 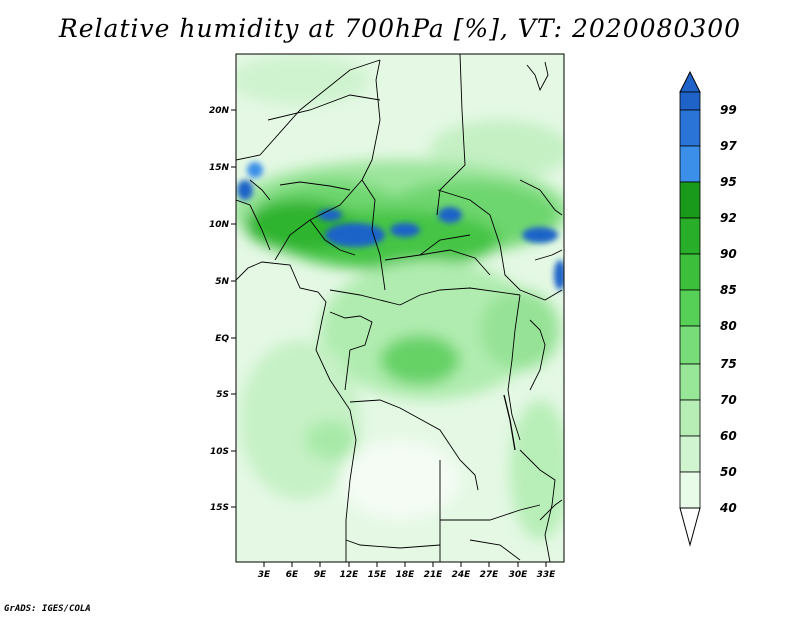 I want to click on colorbar-label: 40, so click(x=728, y=508).